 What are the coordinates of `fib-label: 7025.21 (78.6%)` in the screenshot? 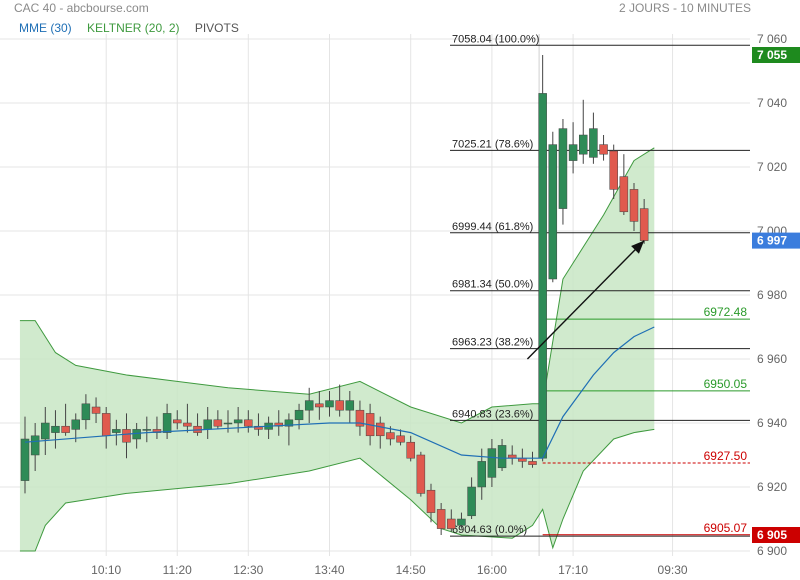 It's located at (492, 144).